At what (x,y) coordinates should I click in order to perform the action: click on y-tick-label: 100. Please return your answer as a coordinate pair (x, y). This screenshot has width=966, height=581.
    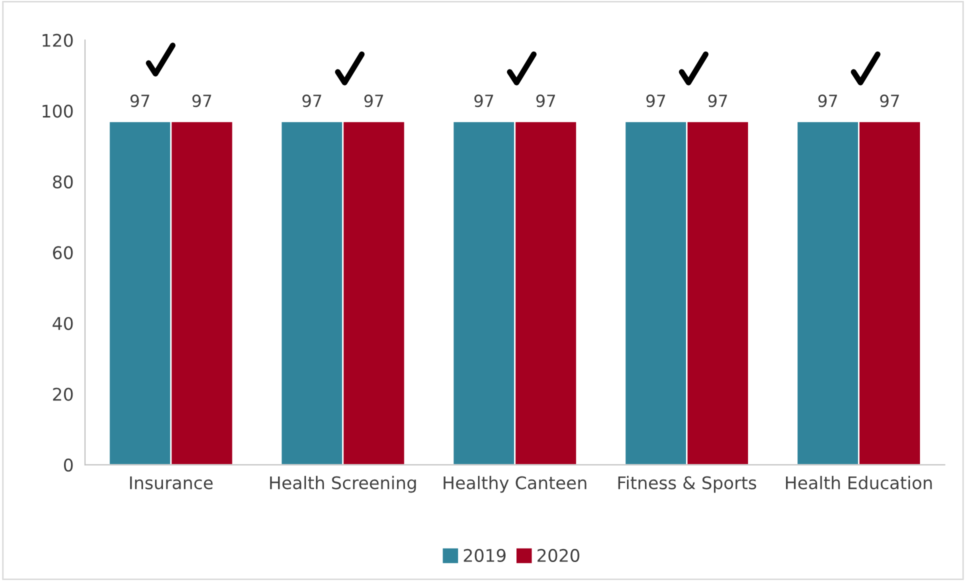
    Looking at the image, I should click on (57, 111).